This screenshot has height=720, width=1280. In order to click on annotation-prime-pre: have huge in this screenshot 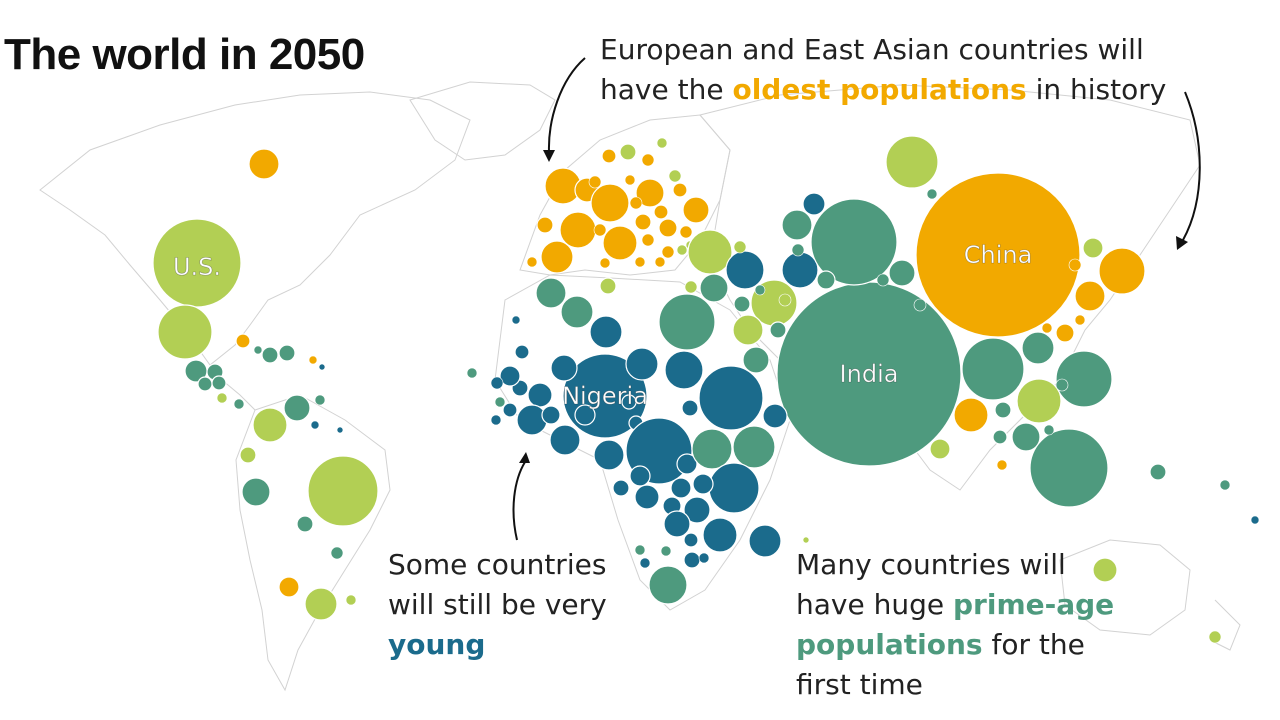, I will do `click(874, 604)`.